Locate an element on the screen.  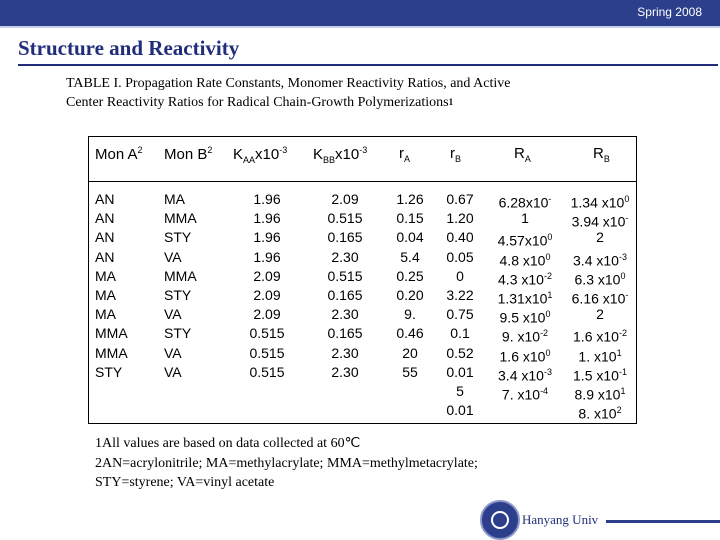
slide-title: Structure and Reactivity is located at coordinates (129, 48).